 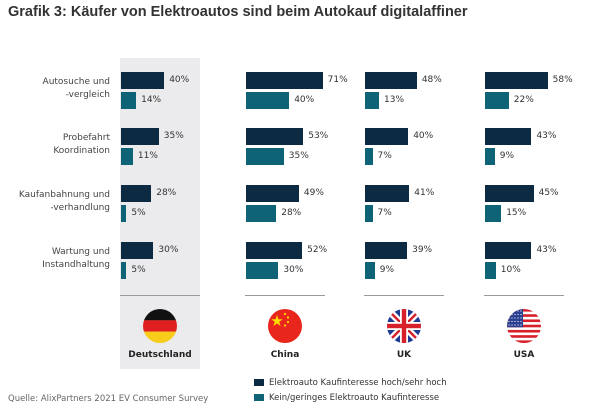 What do you see at coordinates (318, 136) in the screenshot?
I see `data-label: 53%` at bounding box center [318, 136].